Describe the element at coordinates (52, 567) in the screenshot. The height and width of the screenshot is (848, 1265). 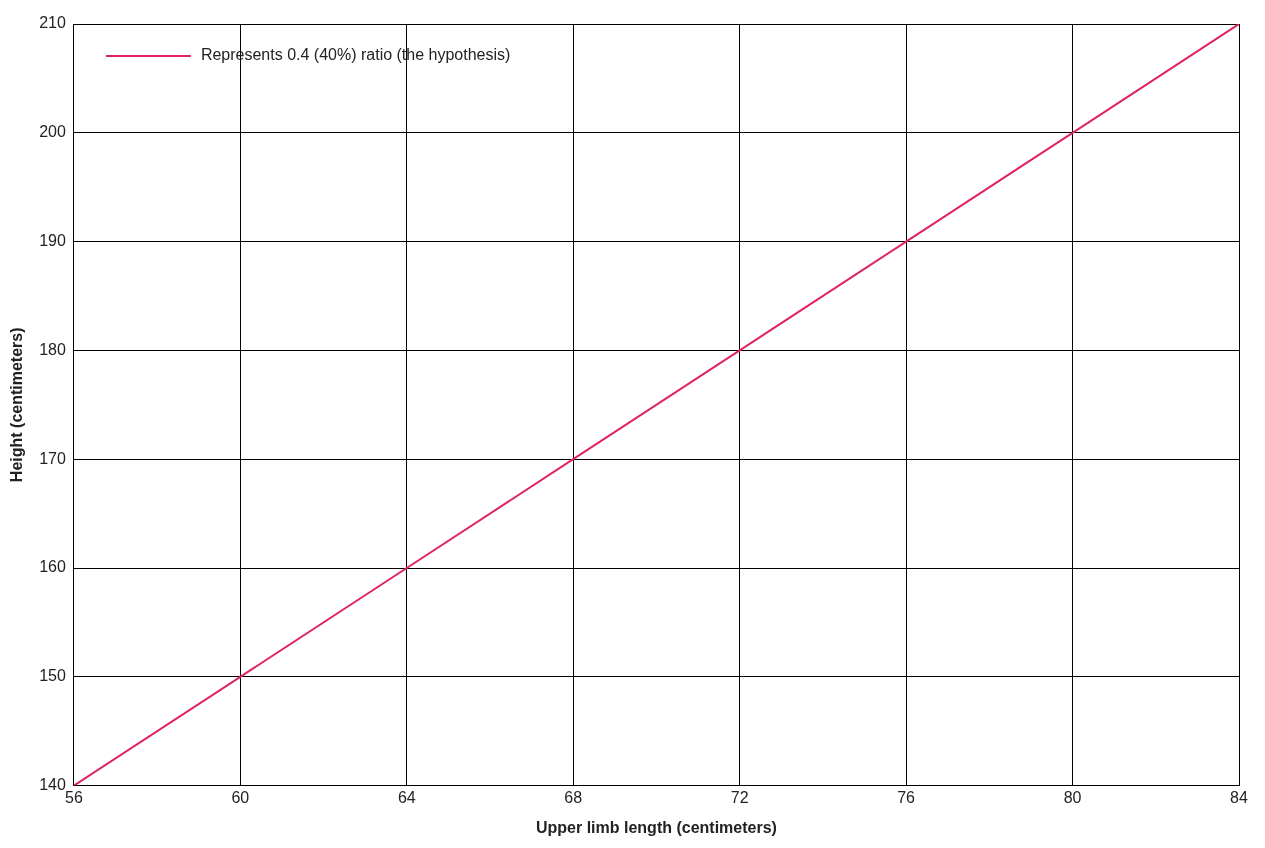
I see `y-tick-label: 160` at that location.